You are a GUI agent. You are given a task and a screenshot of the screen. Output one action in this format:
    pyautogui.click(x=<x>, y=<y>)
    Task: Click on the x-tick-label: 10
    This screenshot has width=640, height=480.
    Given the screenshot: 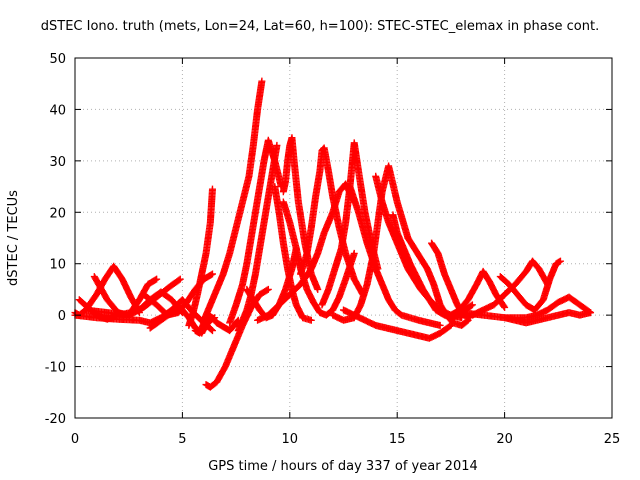 What is the action you would take?
    pyautogui.click(x=290, y=439)
    